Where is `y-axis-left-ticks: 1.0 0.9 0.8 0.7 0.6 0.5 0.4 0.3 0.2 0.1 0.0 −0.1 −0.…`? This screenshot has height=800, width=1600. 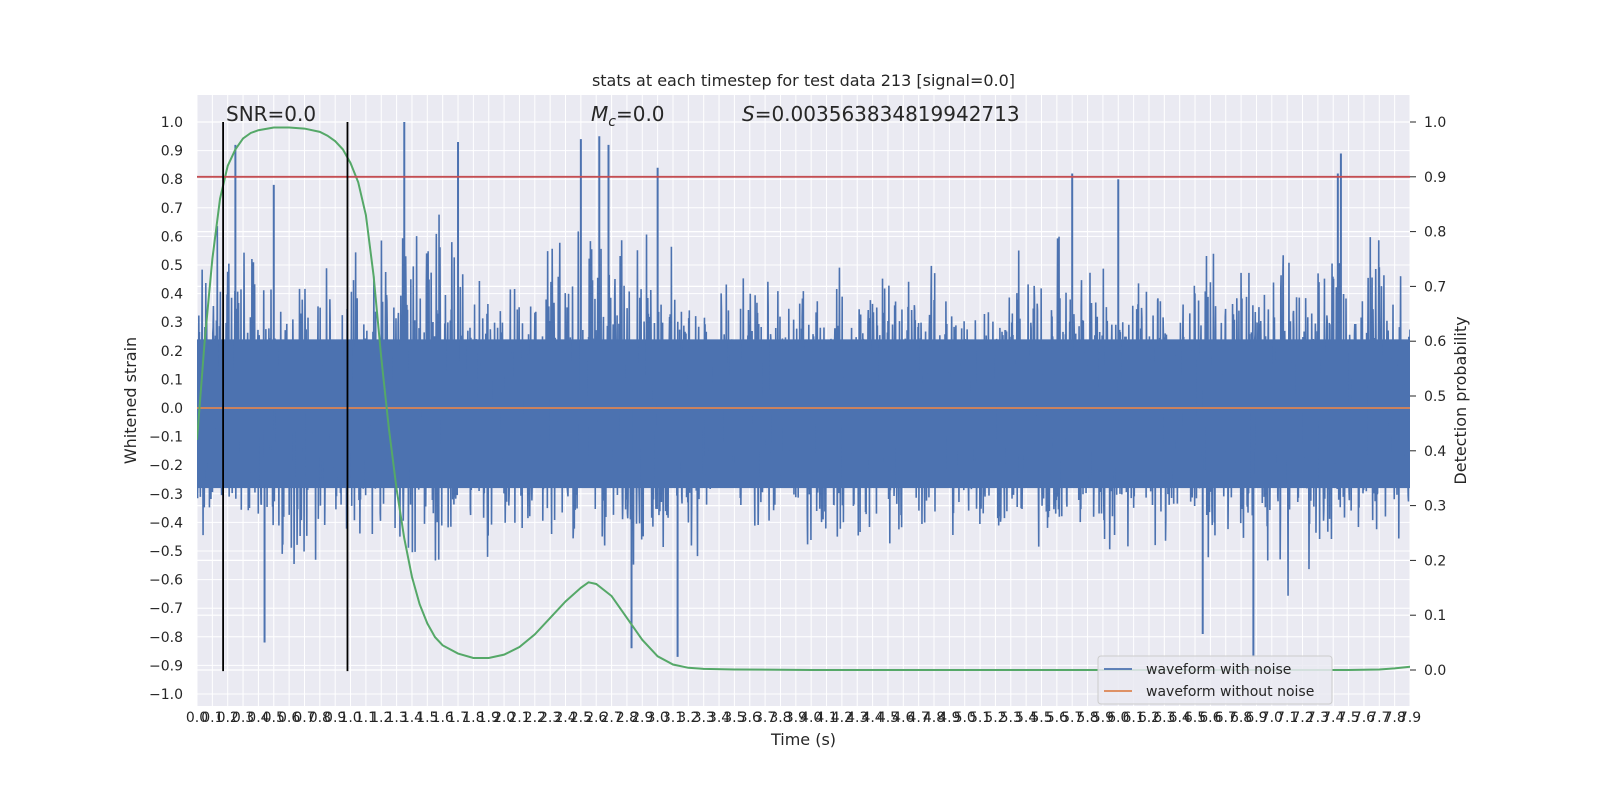 y-axis-left-ticks: 1.0 0.9 0.8 0.7 0.6 0.5 0.4 0.3 0.2 0.1 0.0 −0.1 −0.… is located at coordinates (166, 409).